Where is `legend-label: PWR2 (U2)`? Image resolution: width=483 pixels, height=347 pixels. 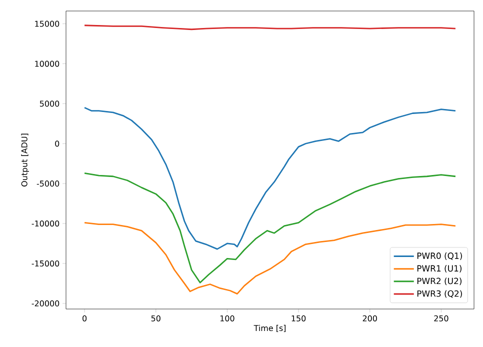
legend-label: PWR2 (U2) is located at coordinates (439, 282).